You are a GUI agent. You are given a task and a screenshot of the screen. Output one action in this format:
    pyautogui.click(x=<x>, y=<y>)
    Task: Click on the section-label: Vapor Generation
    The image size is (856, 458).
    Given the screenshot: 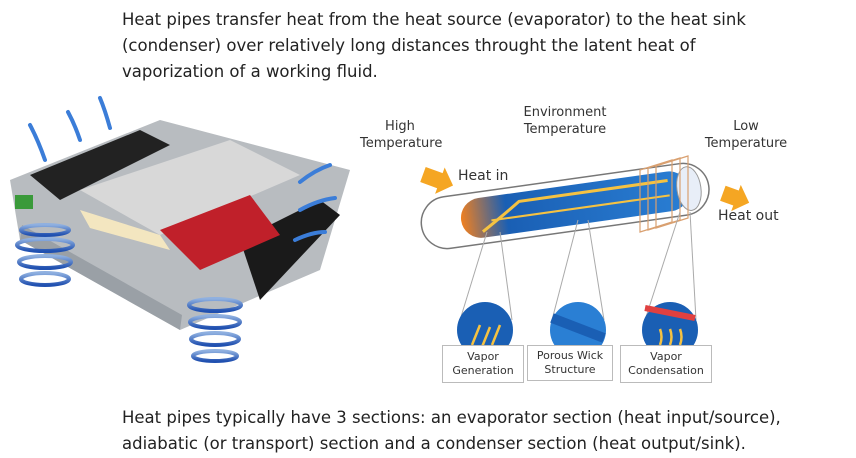 What is the action you would take?
    pyautogui.click(x=483, y=364)
    